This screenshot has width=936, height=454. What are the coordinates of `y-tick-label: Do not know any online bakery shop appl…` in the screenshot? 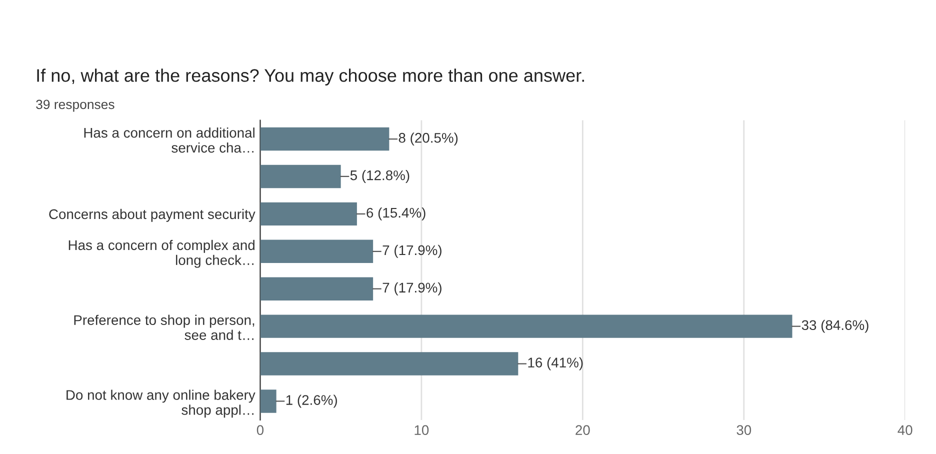 It's located at (161, 404).